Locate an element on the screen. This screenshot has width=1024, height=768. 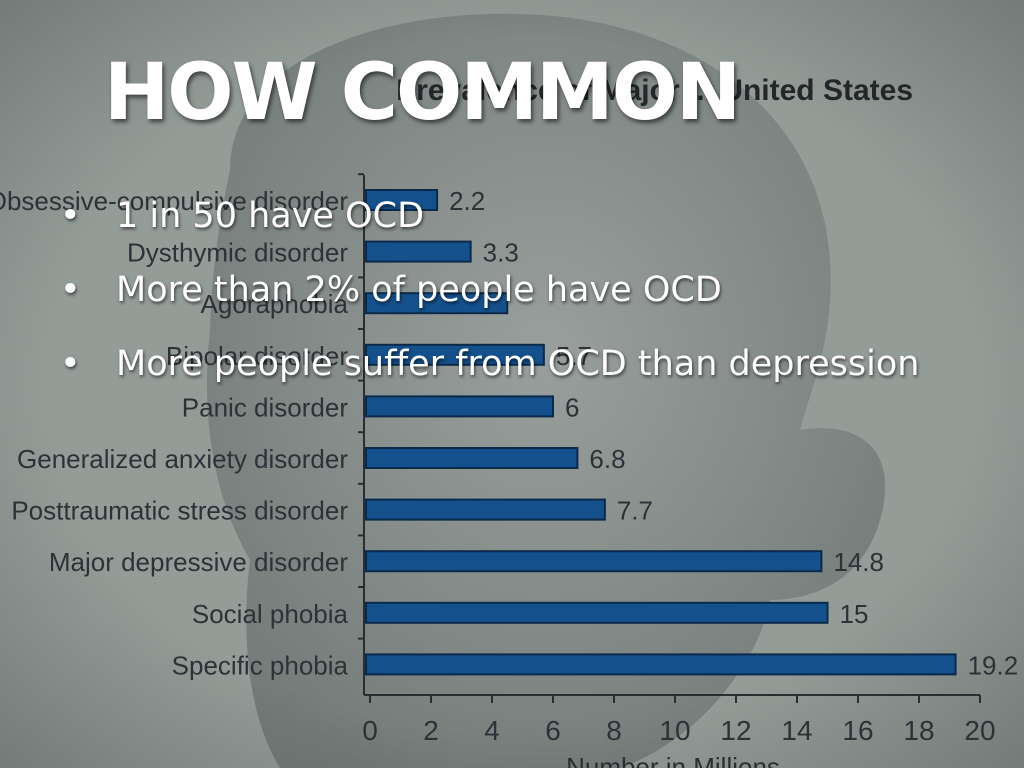
value-label: 3.3 is located at coordinates (501, 253).